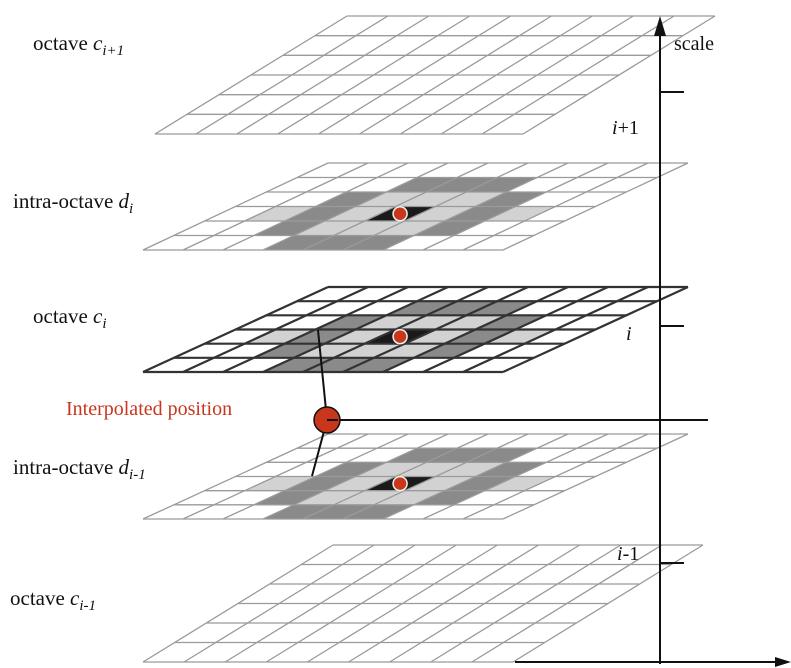 The width and height of the screenshot is (791, 668). What do you see at coordinates (53, 600) in the screenshot?
I see `label-octave-c-i-minus-1: octave ci-1` at bounding box center [53, 600].